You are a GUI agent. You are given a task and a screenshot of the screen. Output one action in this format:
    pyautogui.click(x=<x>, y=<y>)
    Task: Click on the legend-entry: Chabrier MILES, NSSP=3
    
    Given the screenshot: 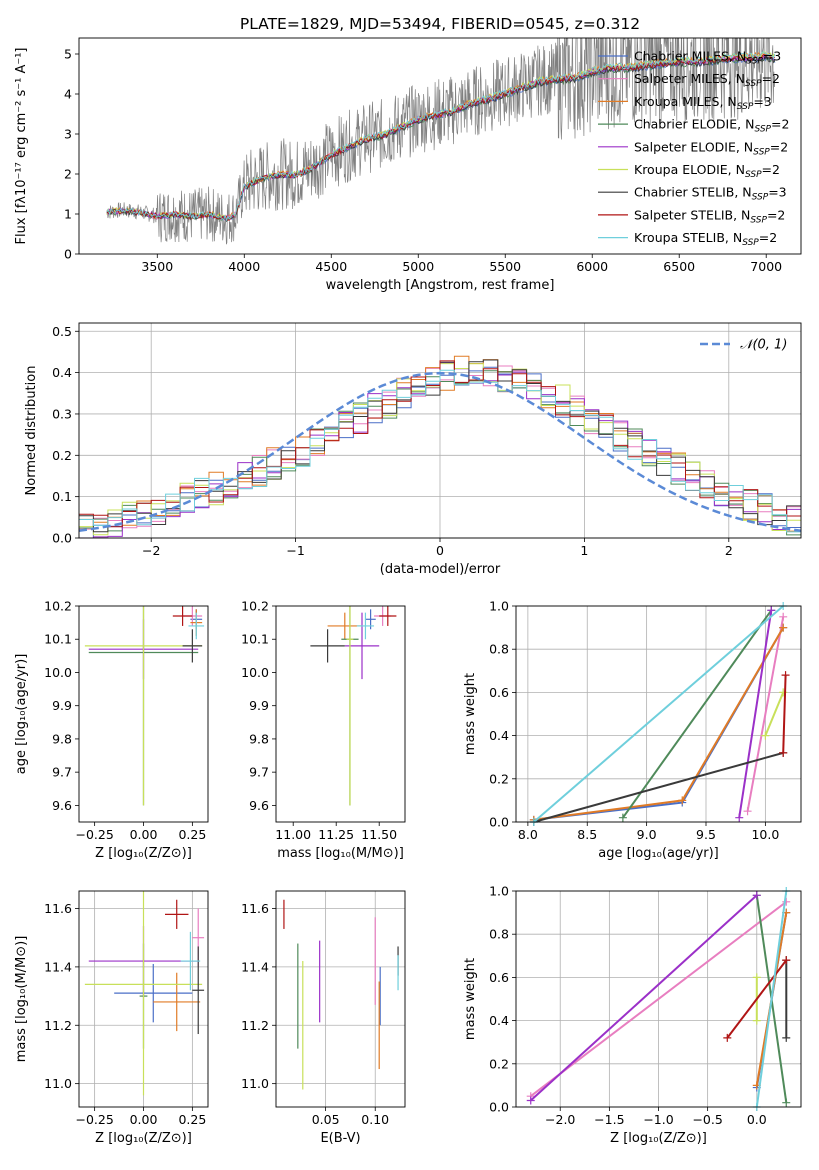 What is the action you would take?
    pyautogui.click(x=707, y=58)
    